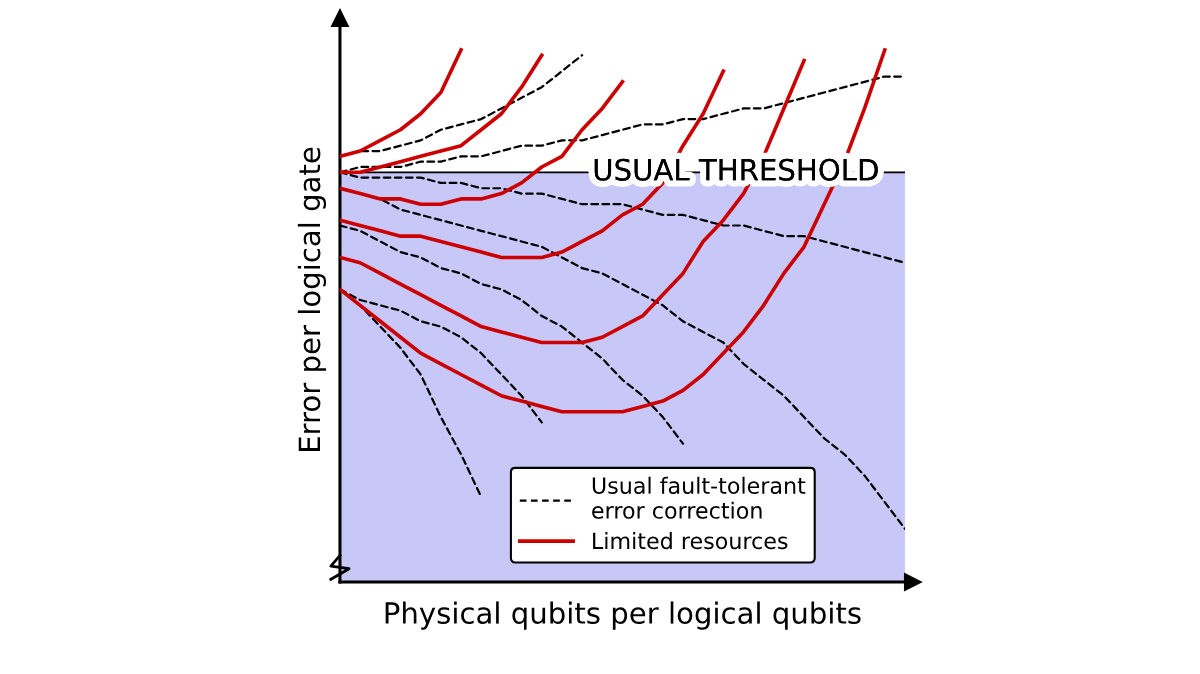 Image resolution: width=1200 pixels, height=674 pixels. Describe the element at coordinates (699, 497) in the screenshot. I see `legend-label: Usual fault-tolerant error correction` at that location.